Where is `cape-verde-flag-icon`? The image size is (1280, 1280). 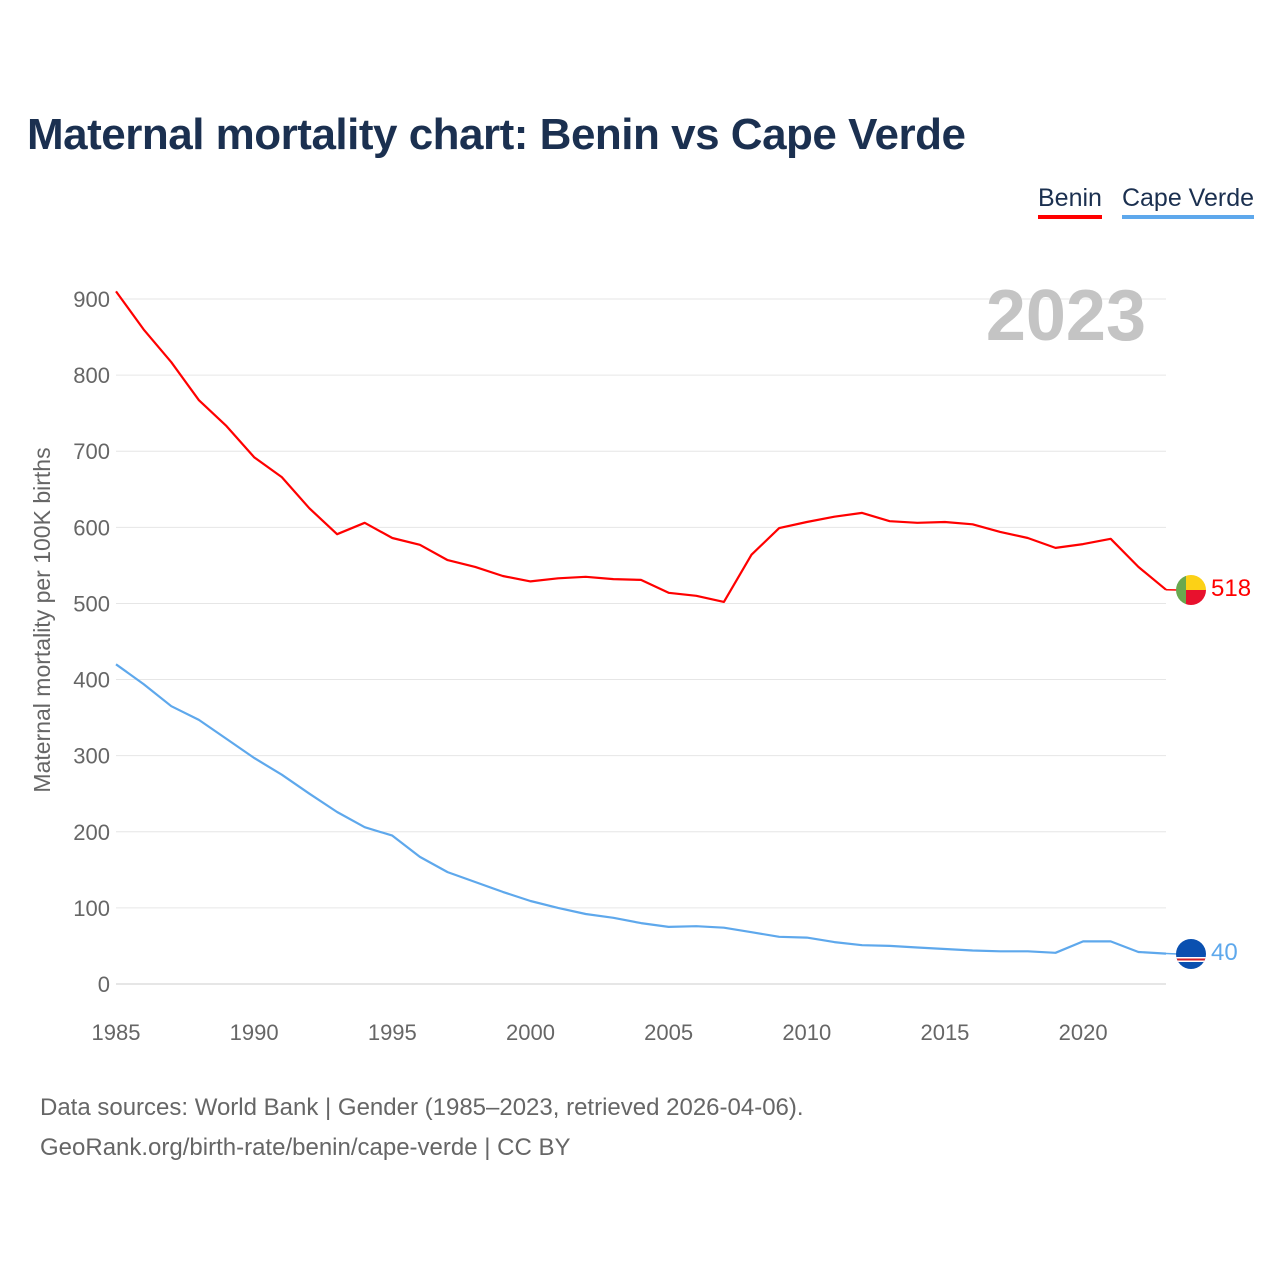
cape-verde-flag-icon is located at coordinates (1191, 954).